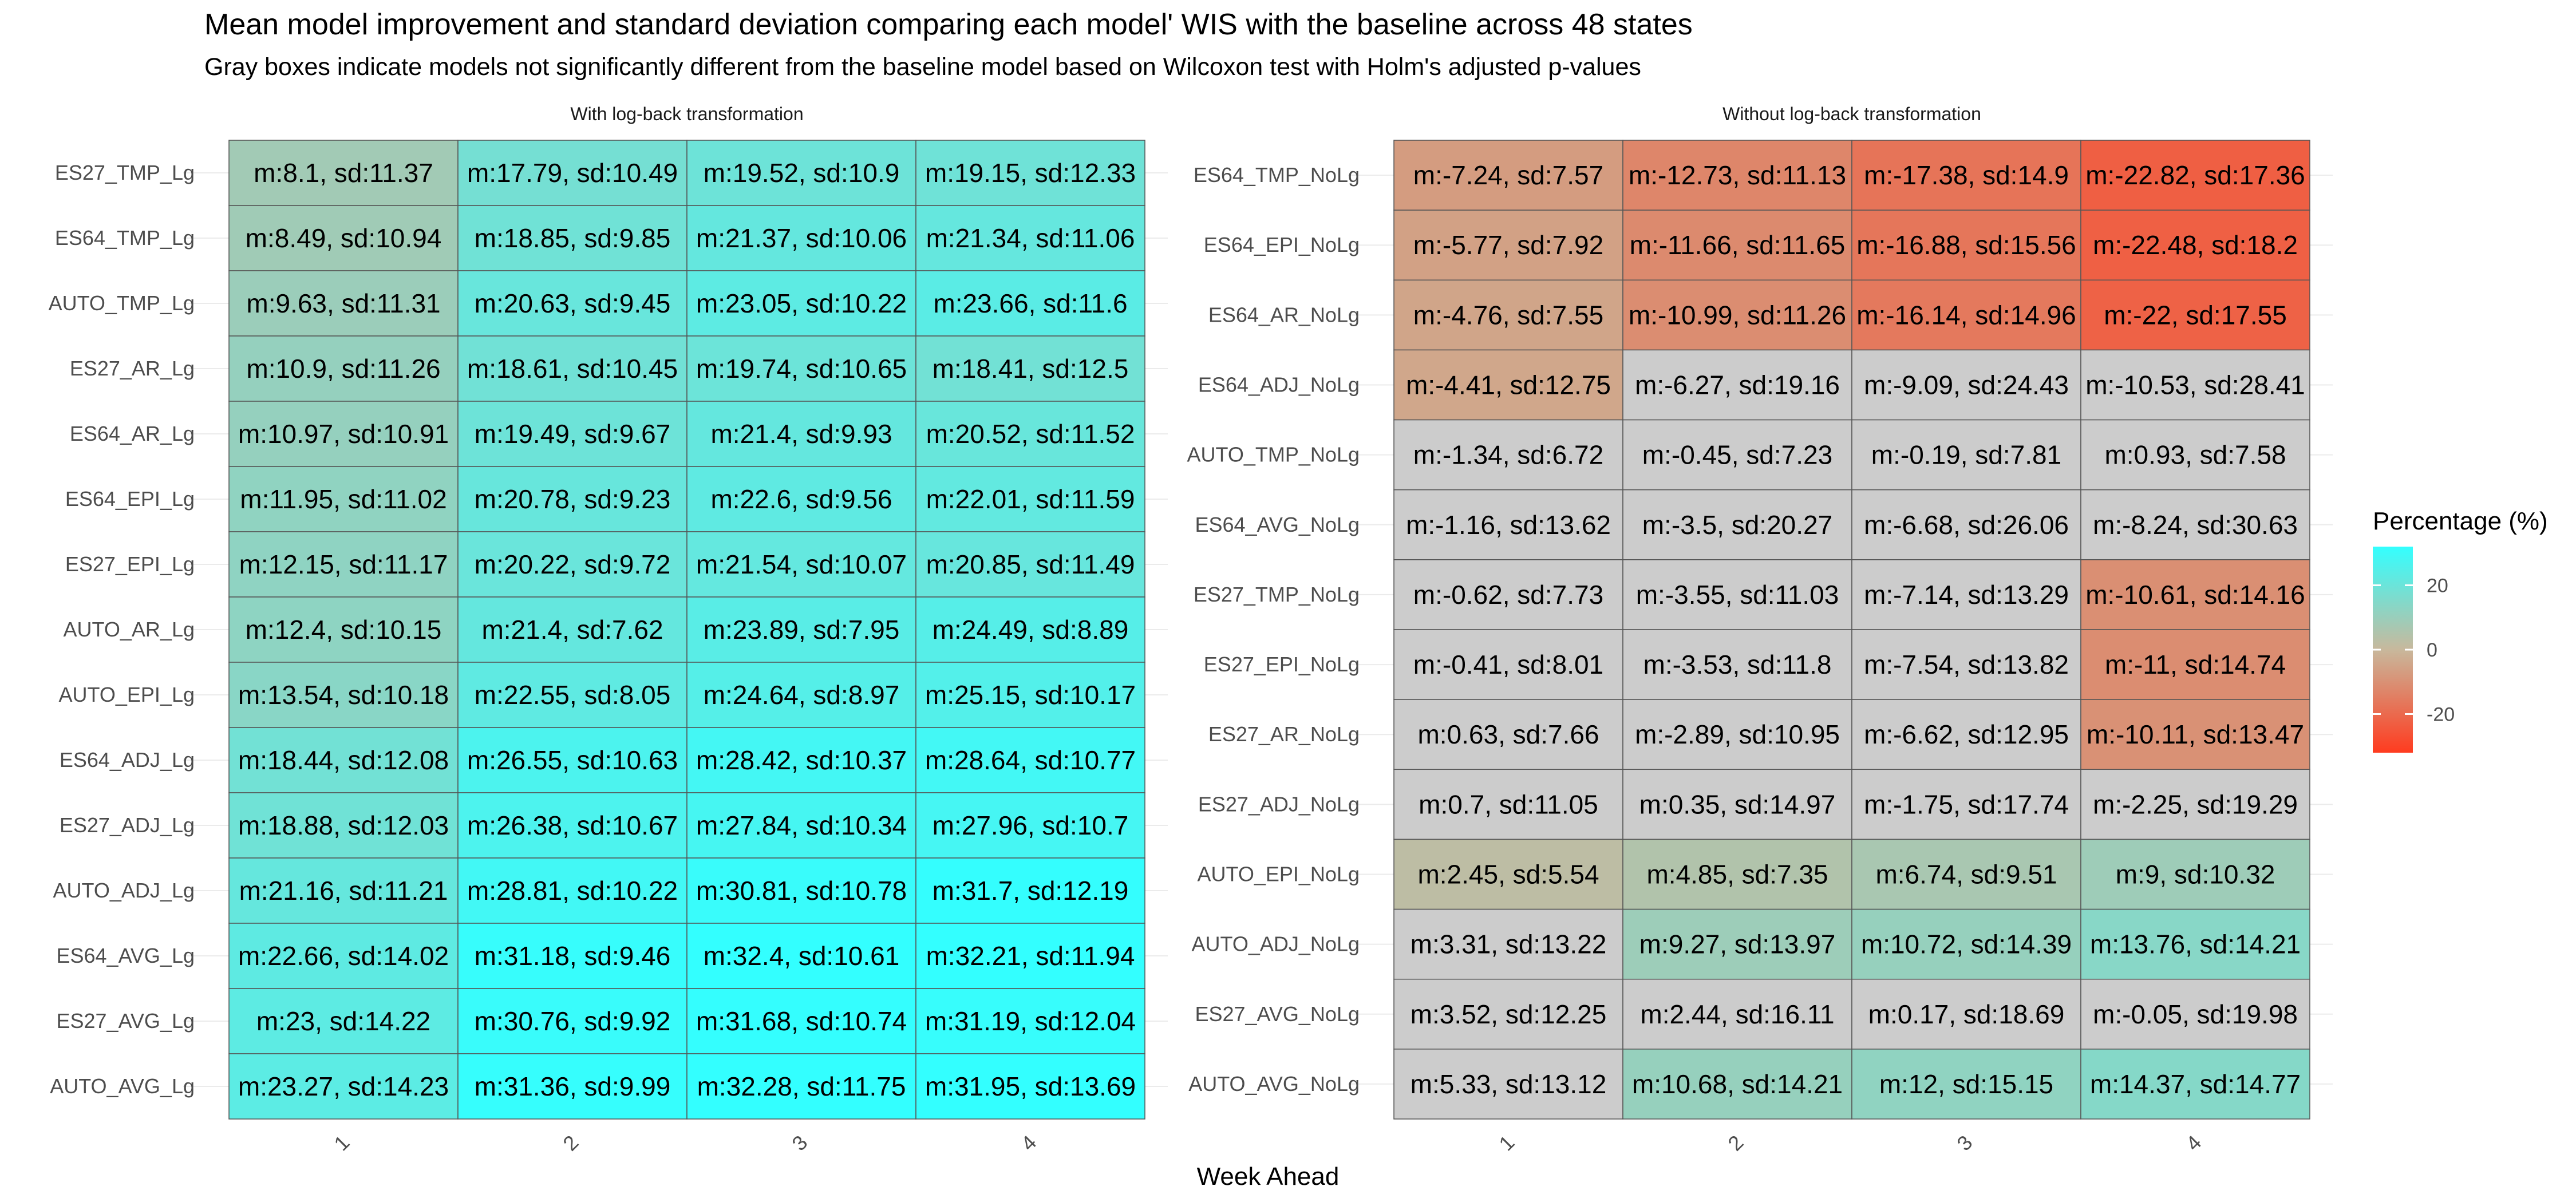  I want to click on cell-label: m:-16.88, sd:15.56, so click(1966, 245).